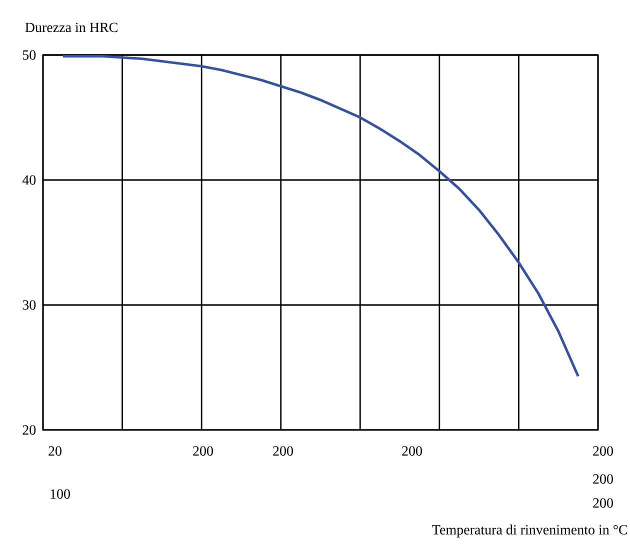 This screenshot has width=630, height=544. What do you see at coordinates (60, 494) in the screenshot?
I see `text: 100` at bounding box center [60, 494].